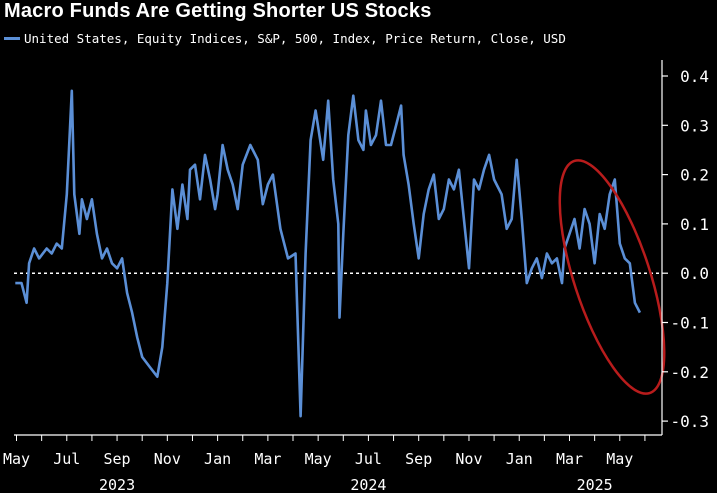 The width and height of the screenshot is (717, 493). Describe the element at coordinates (612, 277) in the screenshot. I see `highlight-ellipse` at that location.